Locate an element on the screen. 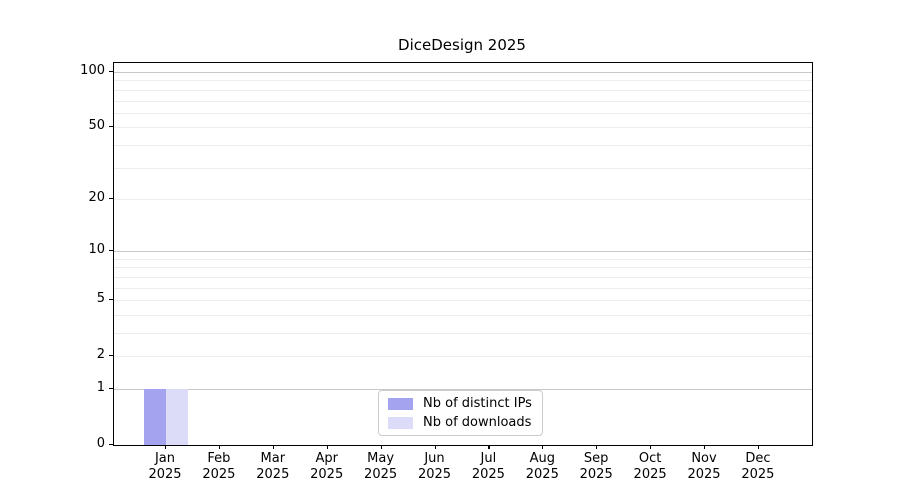  bar-nb-of-downloads is located at coordinates (177, 416).